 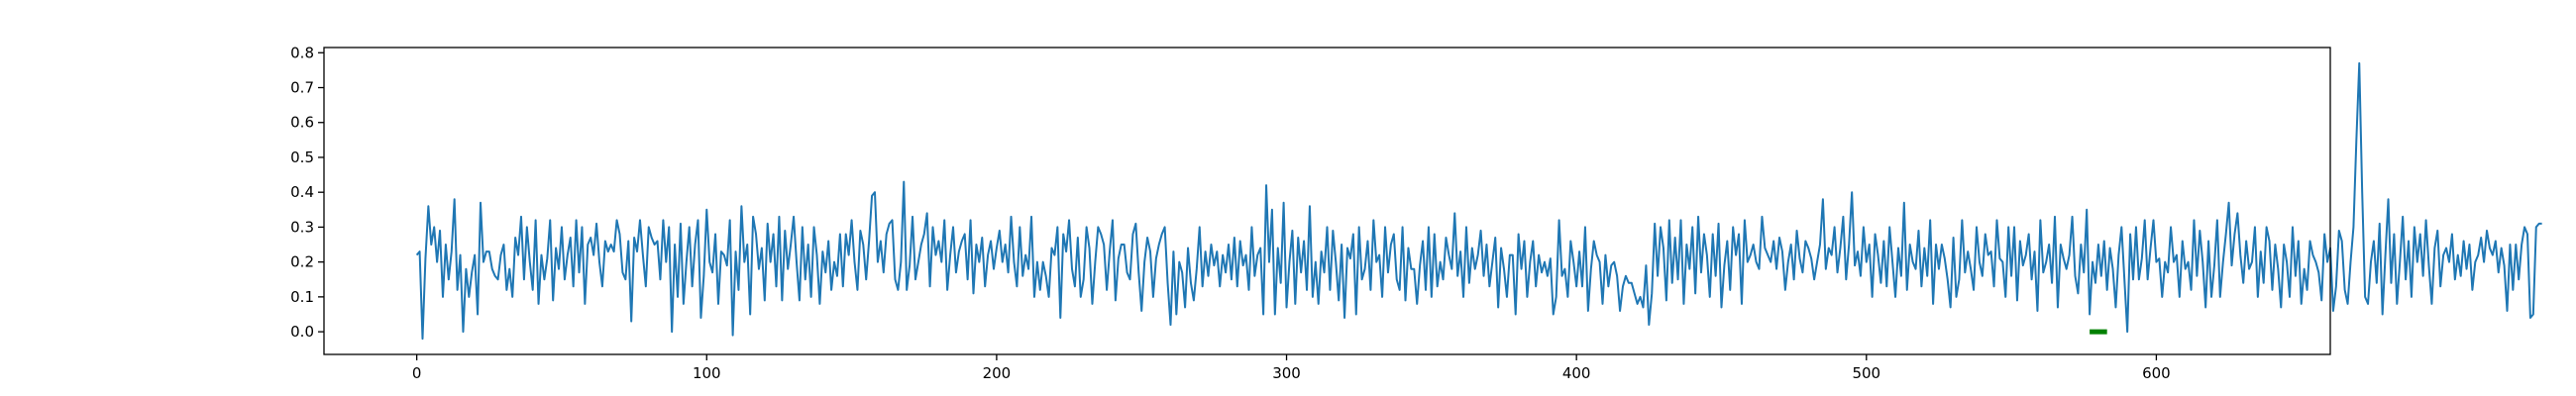 I want to click on x-tick-label: 0, so click(x=417, y=373).